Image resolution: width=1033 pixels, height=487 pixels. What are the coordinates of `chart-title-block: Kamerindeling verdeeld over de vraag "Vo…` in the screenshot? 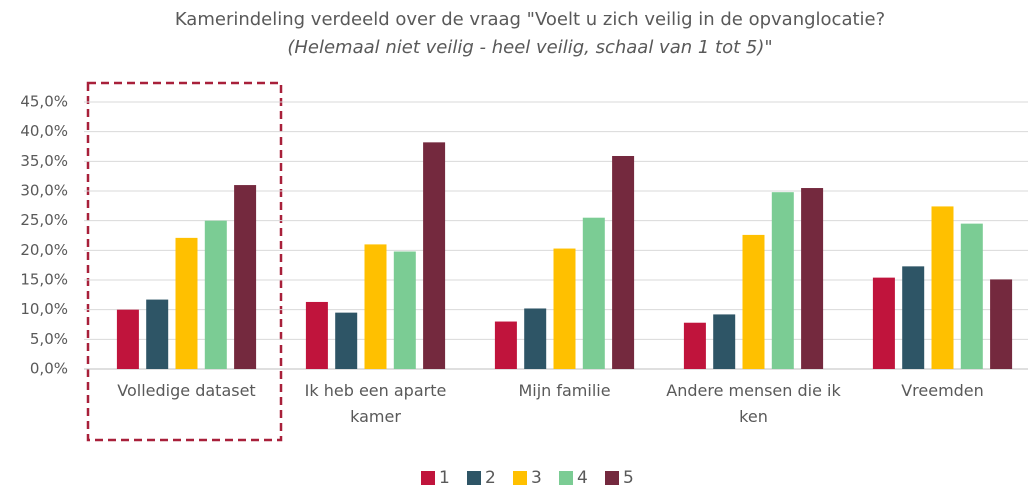 It's located at (530, 34).